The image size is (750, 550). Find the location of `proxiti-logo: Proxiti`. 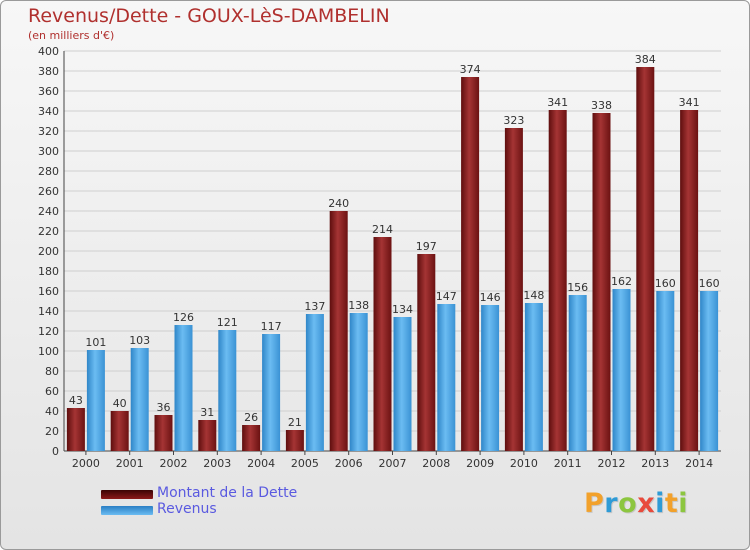

proxiti-logo: Proxiti is located at coordinates (636, 503).